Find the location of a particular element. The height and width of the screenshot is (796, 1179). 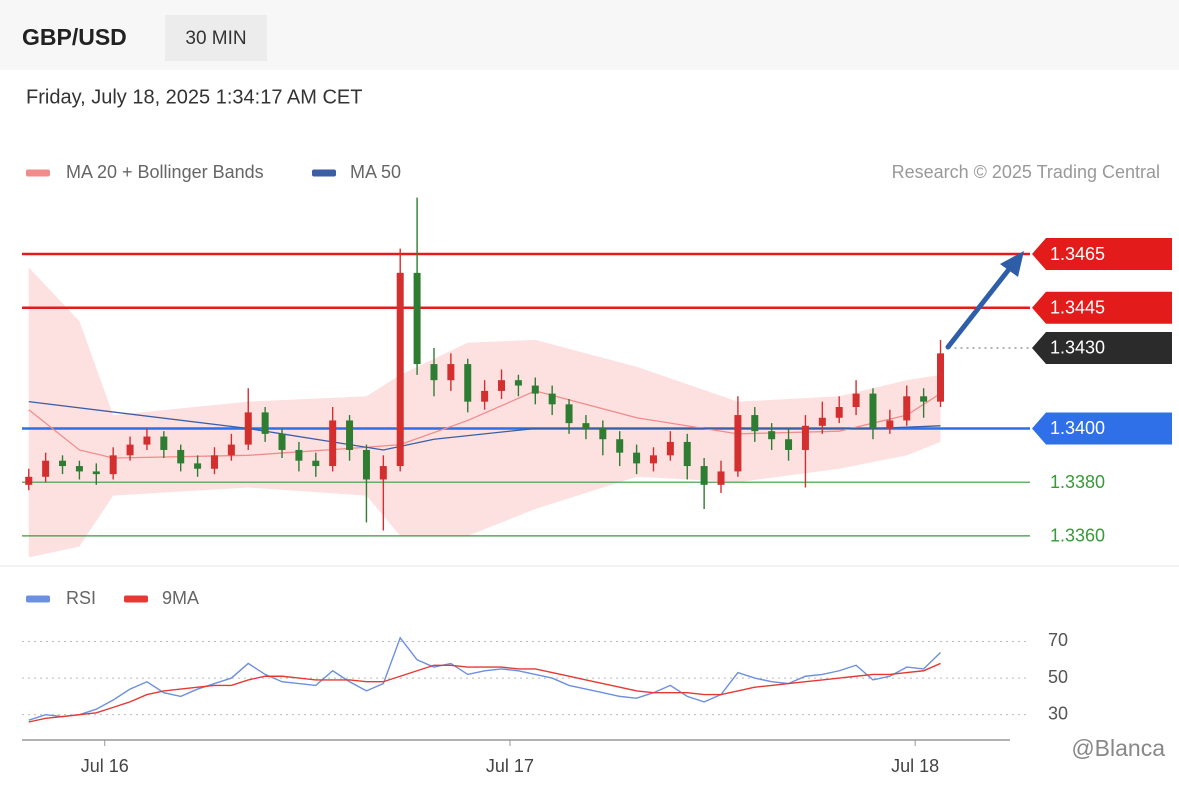

arrow-shaft is located at coordinates (979, 307).